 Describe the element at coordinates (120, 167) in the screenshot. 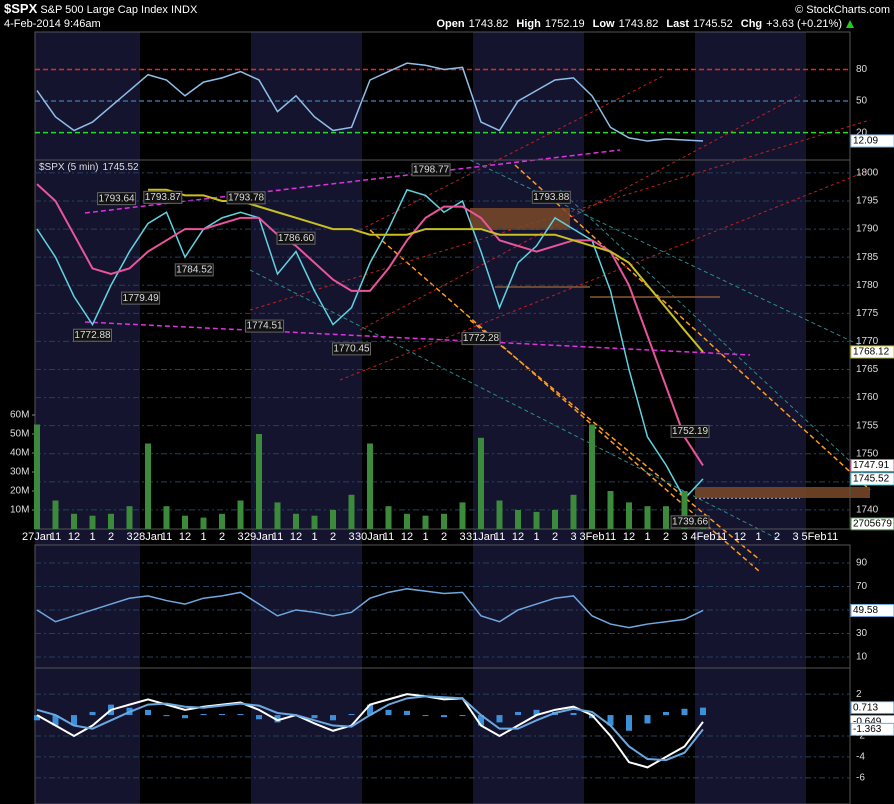

I see `legend-value: 1745.52` at that location.